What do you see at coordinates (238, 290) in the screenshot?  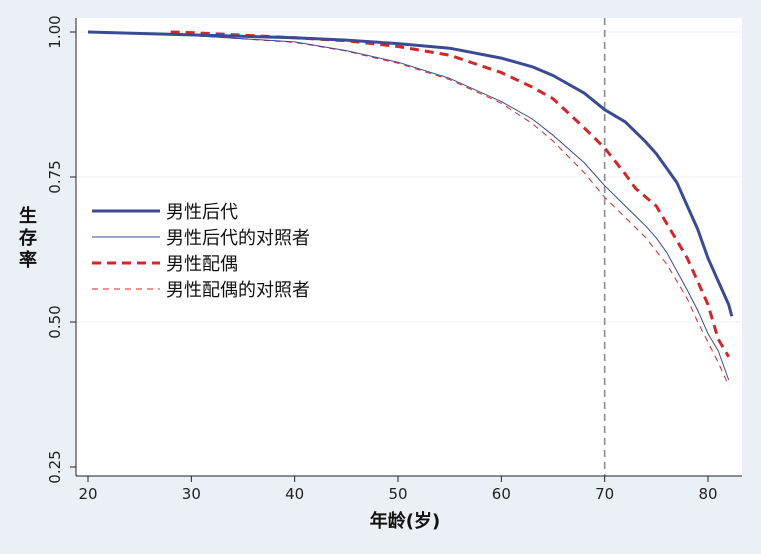 I see `legend-label: 男性配偶的对照者` at bounding box center [238, 290].